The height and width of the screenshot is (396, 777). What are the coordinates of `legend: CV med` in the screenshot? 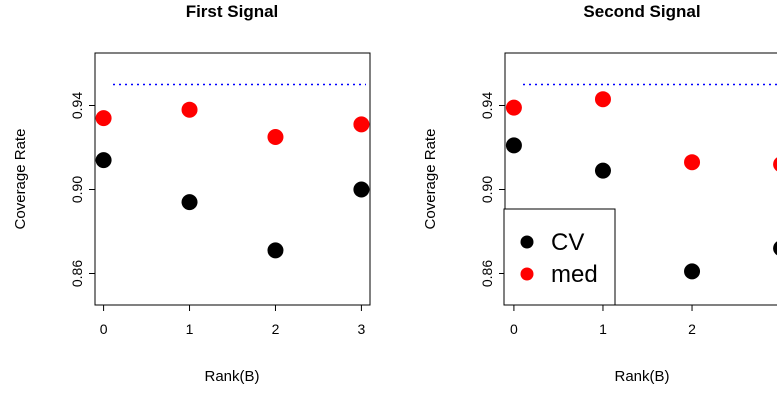 It's located at (559, 257).